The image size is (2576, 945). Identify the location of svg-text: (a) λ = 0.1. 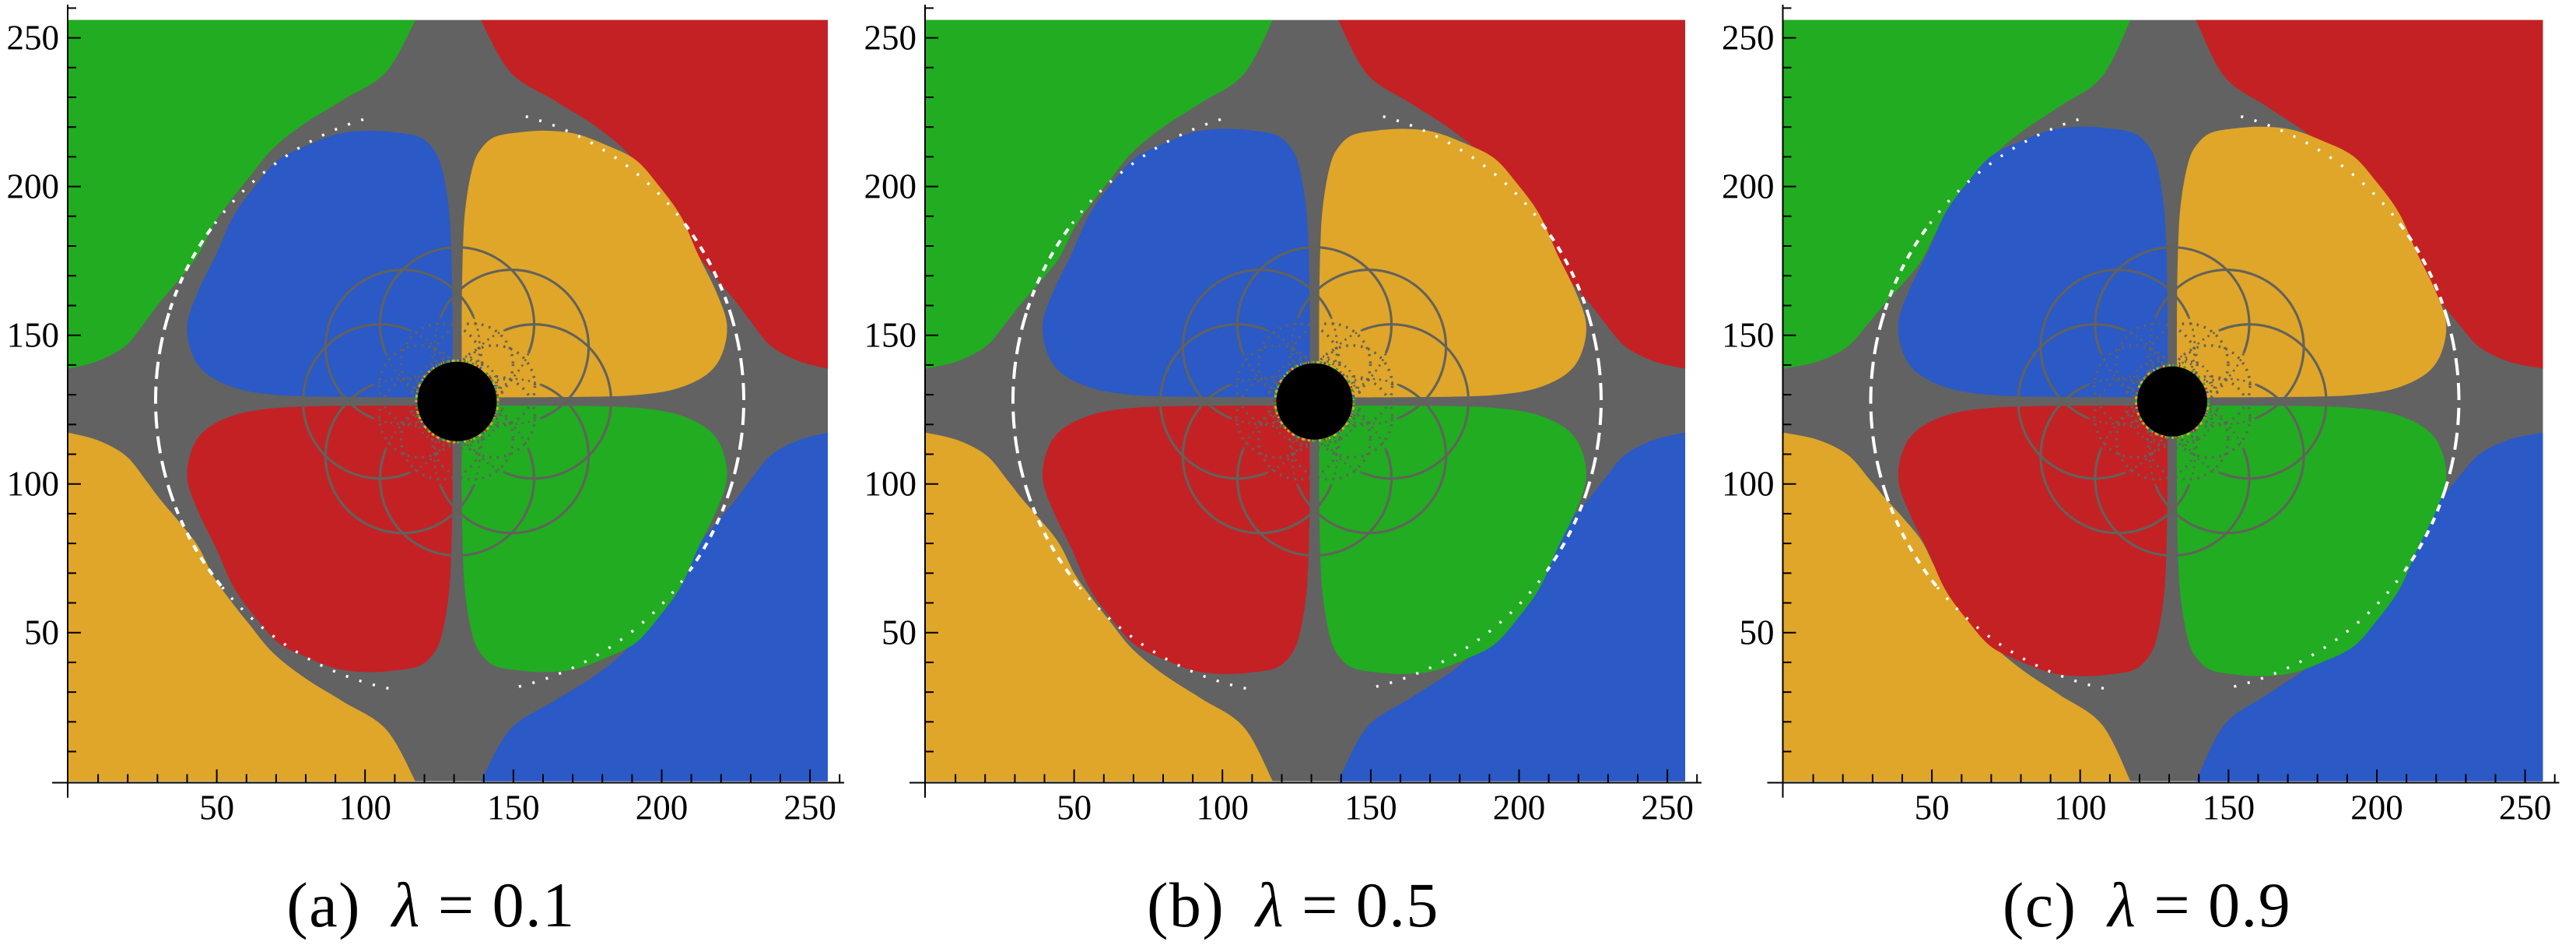
(431, 904).